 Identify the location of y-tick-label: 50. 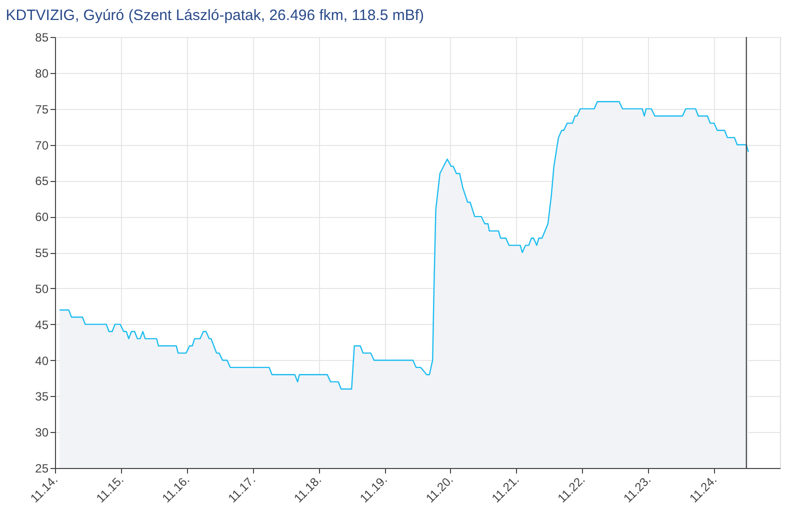
(42, 289).